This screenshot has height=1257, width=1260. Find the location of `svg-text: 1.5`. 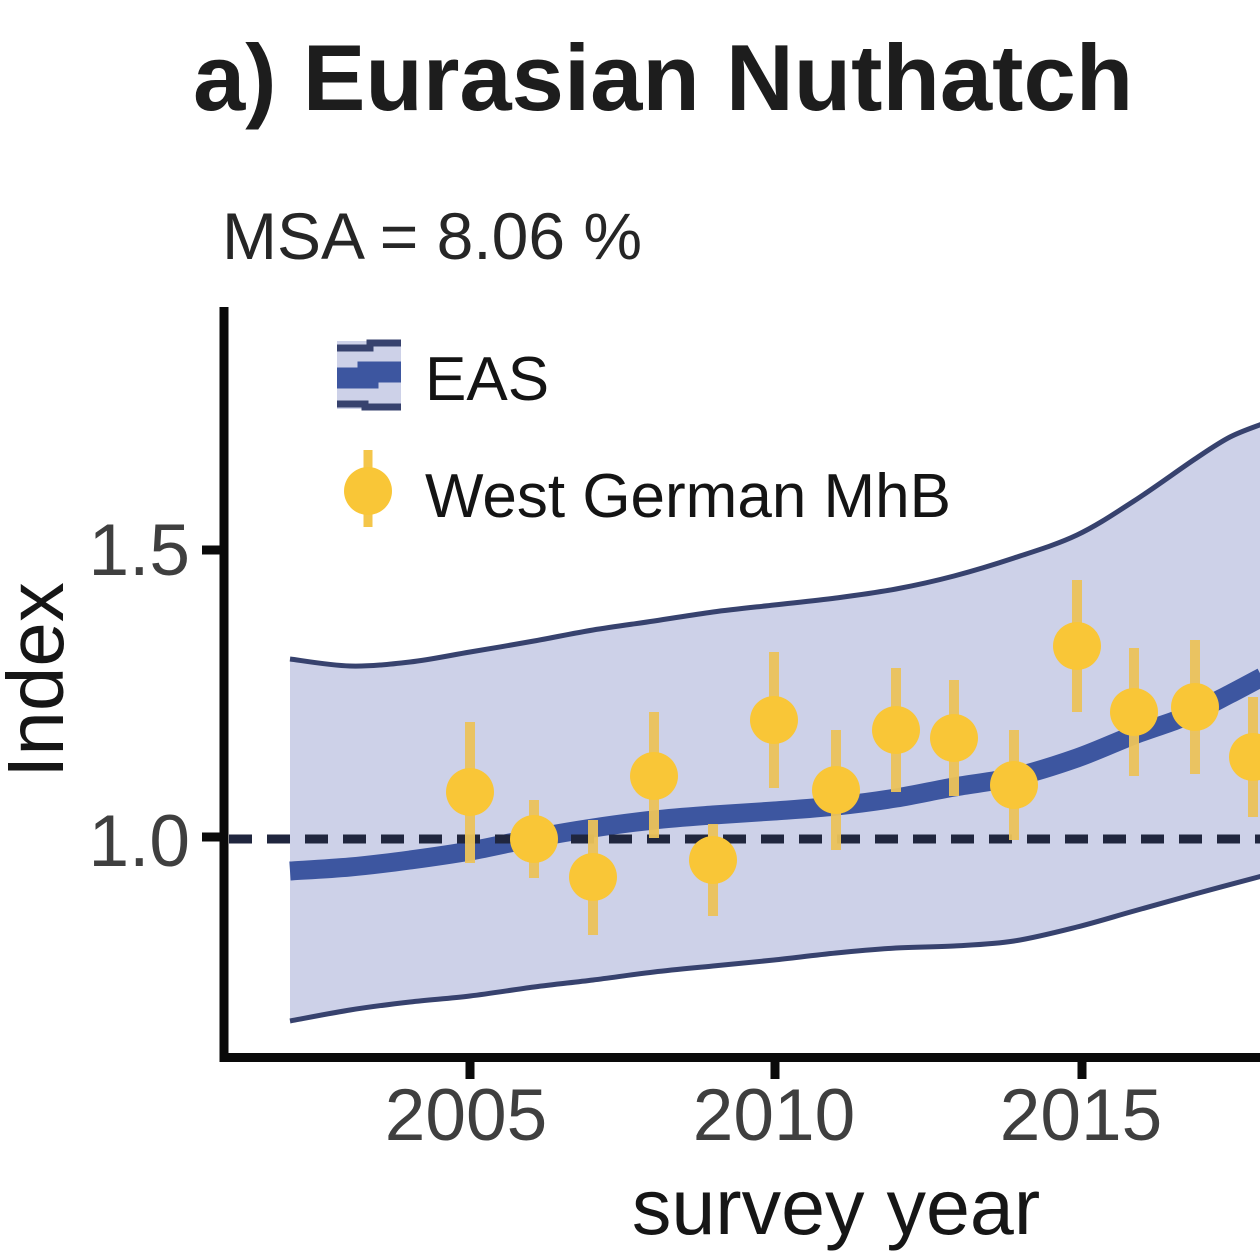

svg-text: 1.5 is located at coordinates (139, 550).